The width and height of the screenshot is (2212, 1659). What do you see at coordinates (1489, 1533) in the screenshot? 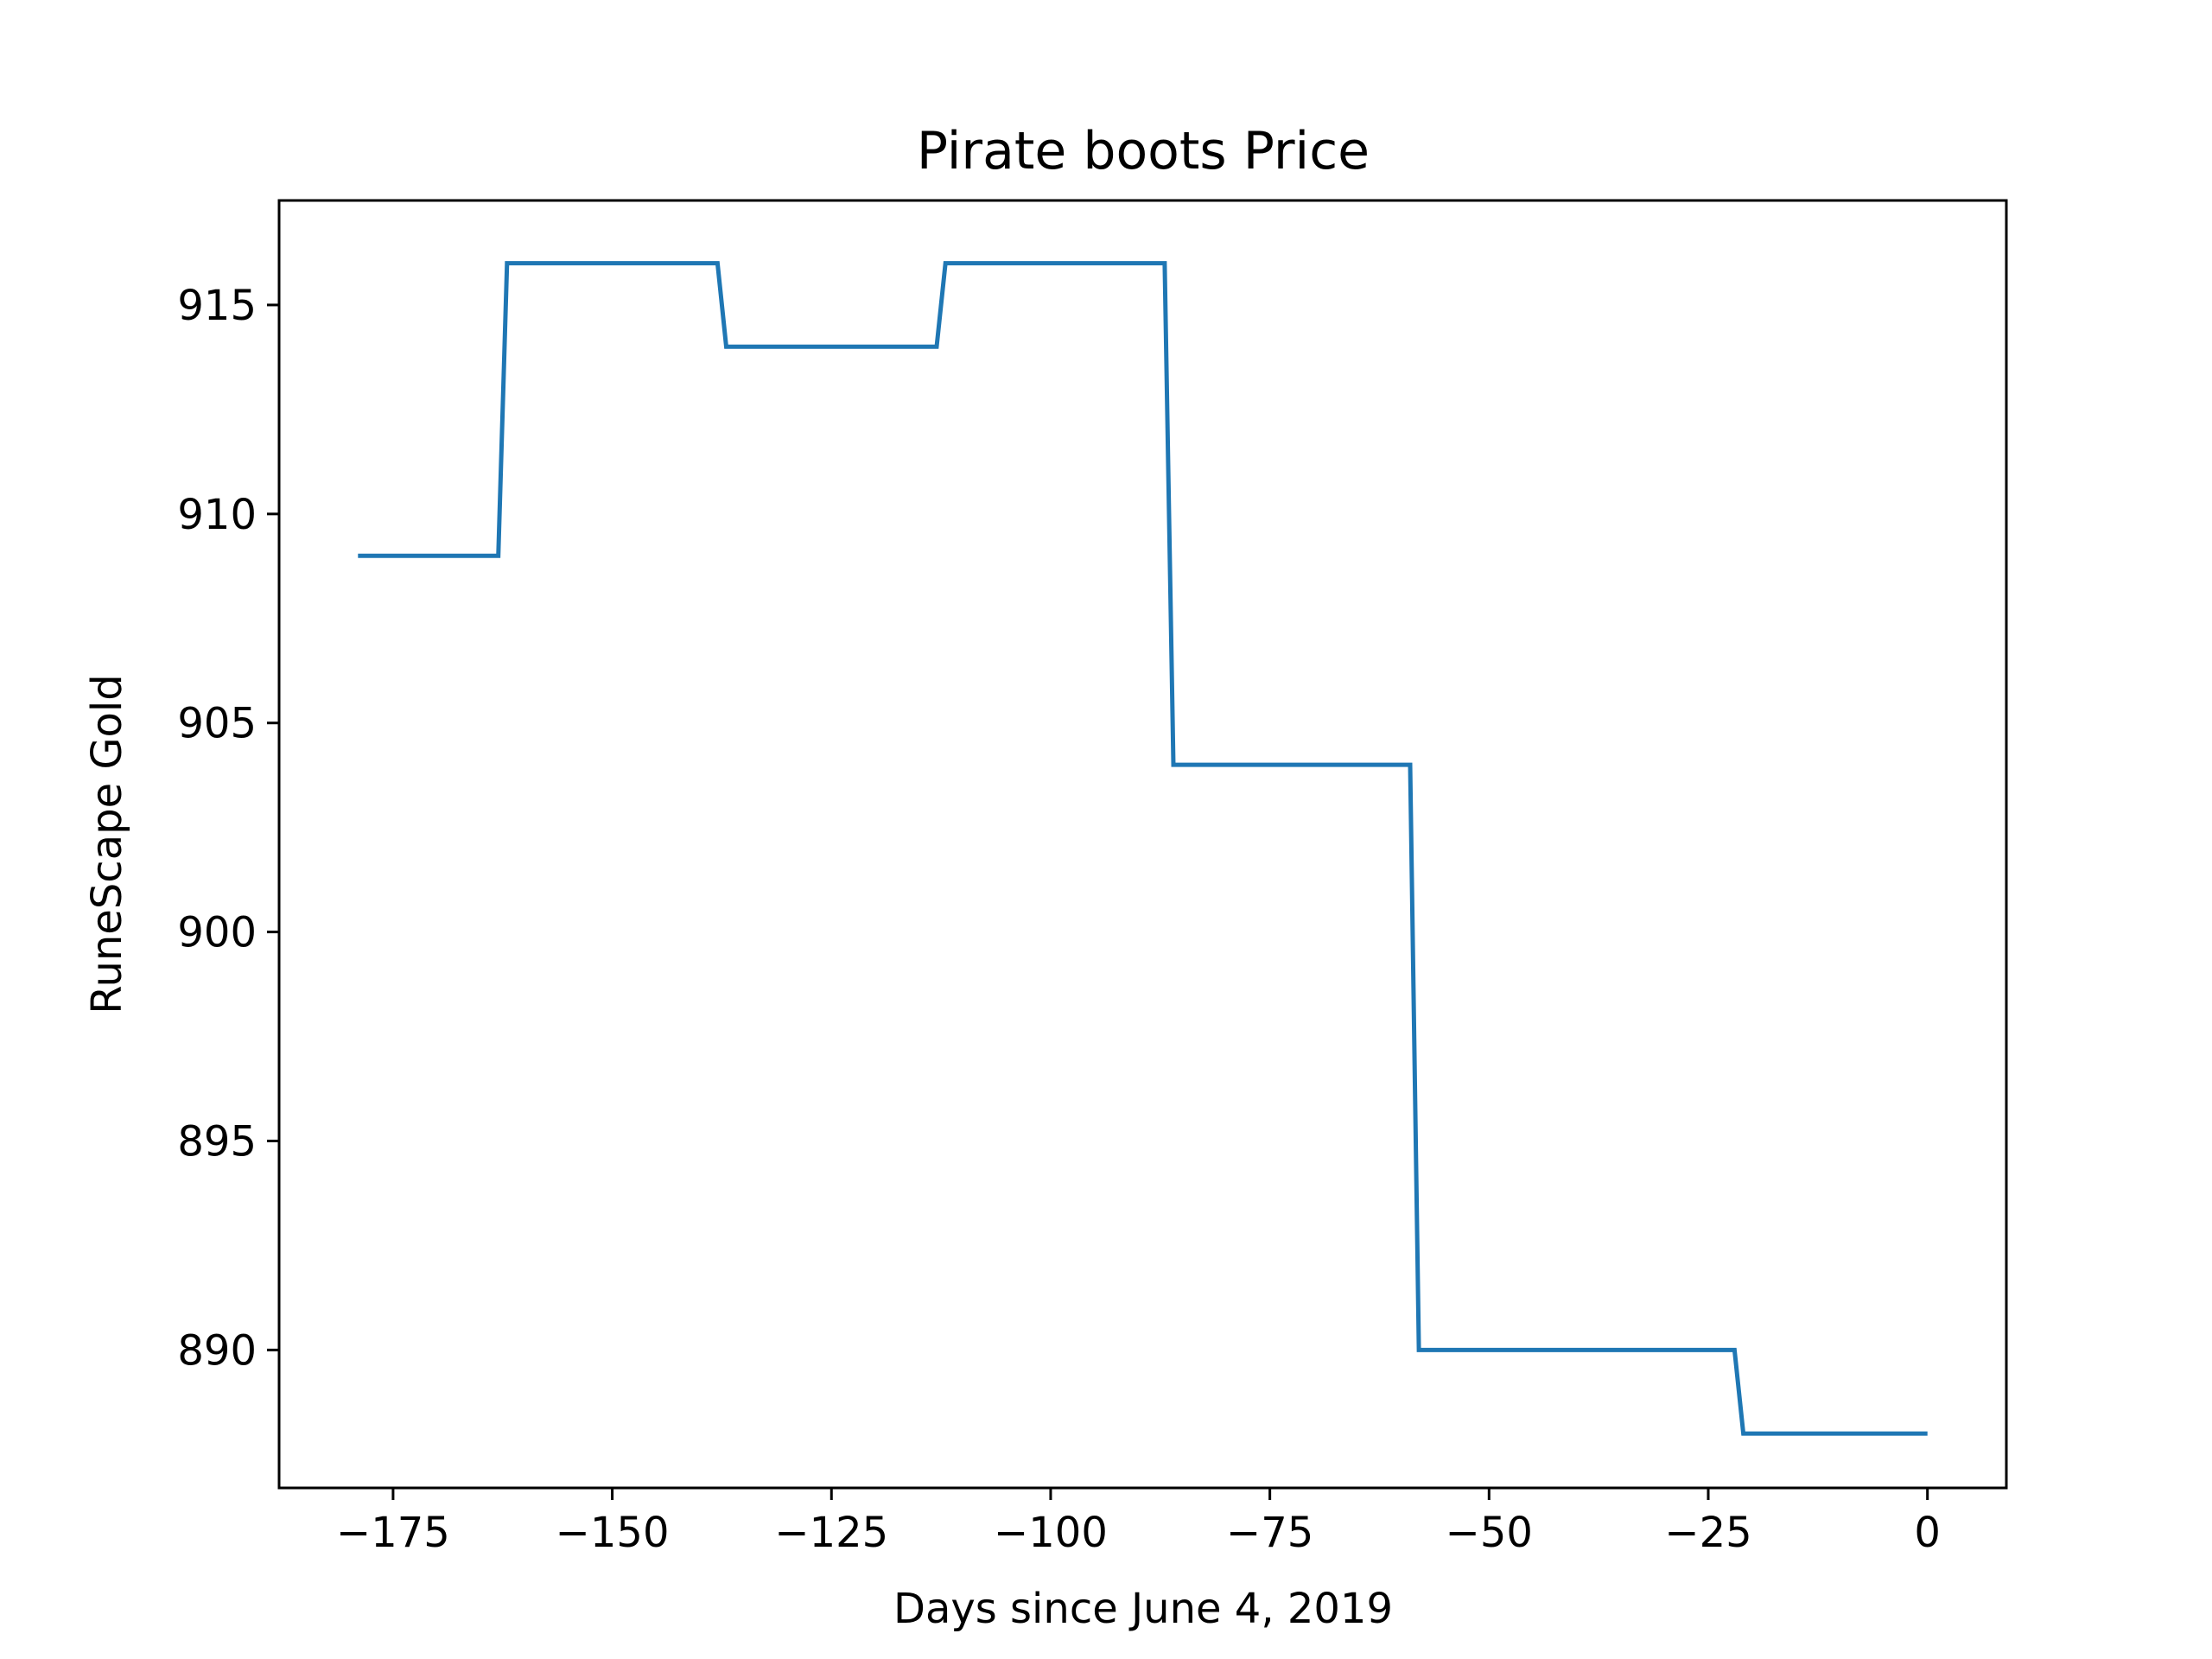
I see `x-tick-label: −50` at bounding box center [1489, 1533].